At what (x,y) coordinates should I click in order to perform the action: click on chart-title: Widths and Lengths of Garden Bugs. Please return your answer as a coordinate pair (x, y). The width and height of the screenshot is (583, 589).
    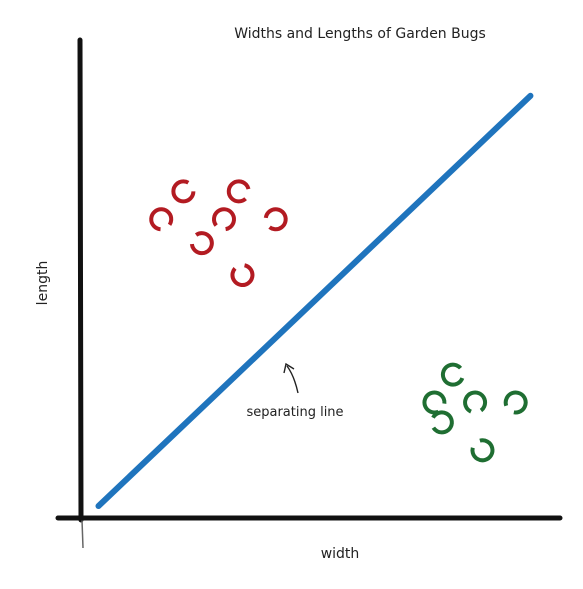
    Looking at the image, I should click on (360, 34).